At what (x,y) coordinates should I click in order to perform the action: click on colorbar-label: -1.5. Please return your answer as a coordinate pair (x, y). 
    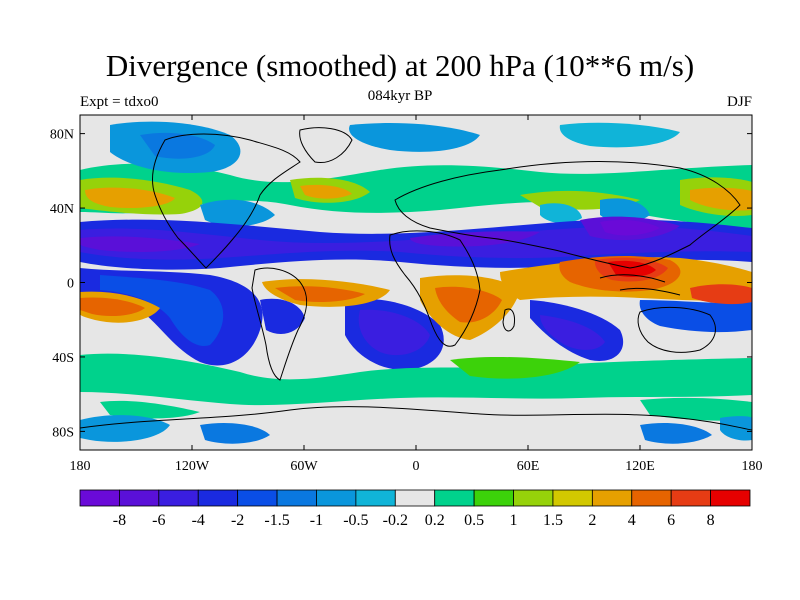
    Looking at the image, I should click on (276, 520).